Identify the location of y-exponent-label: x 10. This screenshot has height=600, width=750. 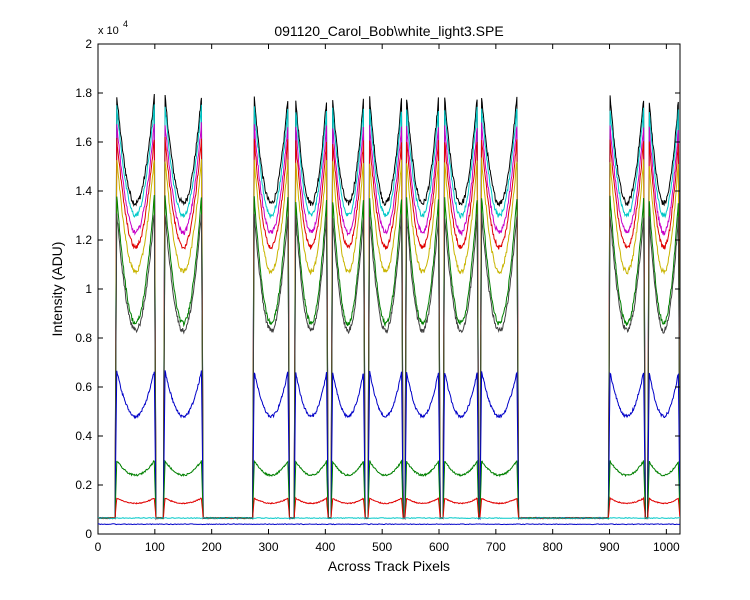
(108, 31).